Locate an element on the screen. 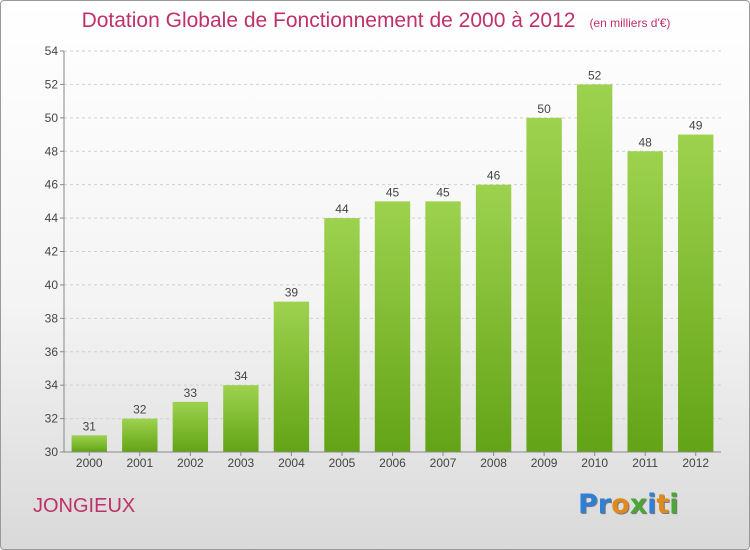  y-tick-label: 40 is located at coordinates (52, 285).